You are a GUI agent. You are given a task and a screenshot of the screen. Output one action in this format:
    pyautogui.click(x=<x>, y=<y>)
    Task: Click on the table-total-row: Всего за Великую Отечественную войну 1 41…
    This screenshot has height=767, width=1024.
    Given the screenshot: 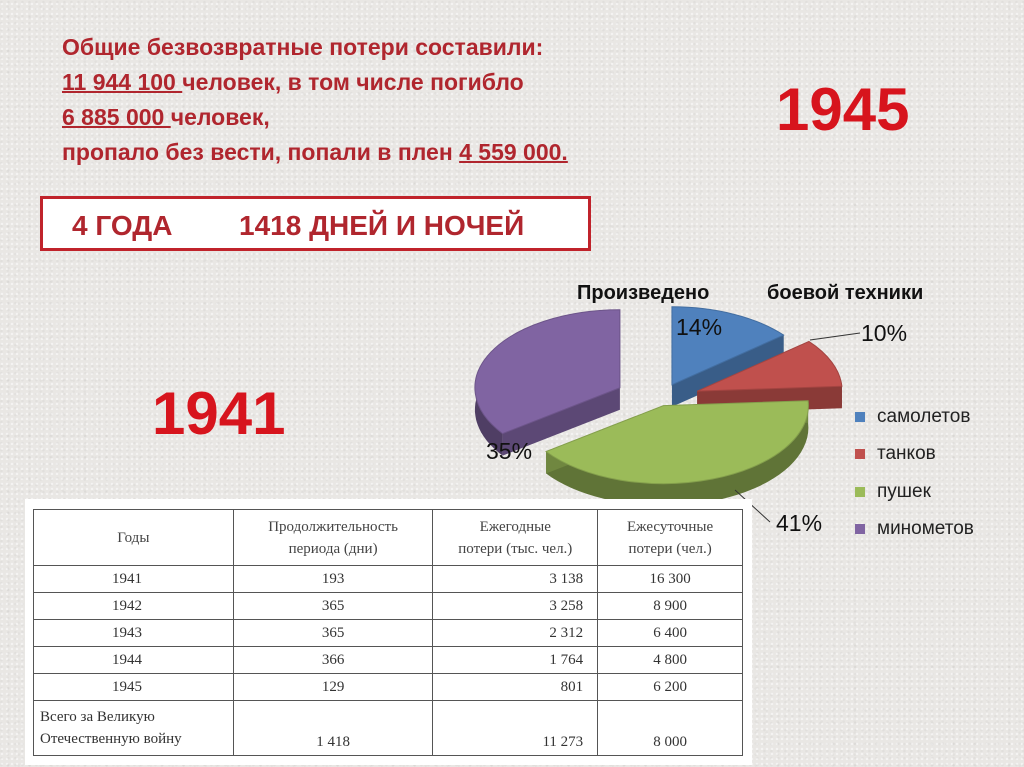 What is the action you would take?
    pyautogui.click(x=388, y=728)
    